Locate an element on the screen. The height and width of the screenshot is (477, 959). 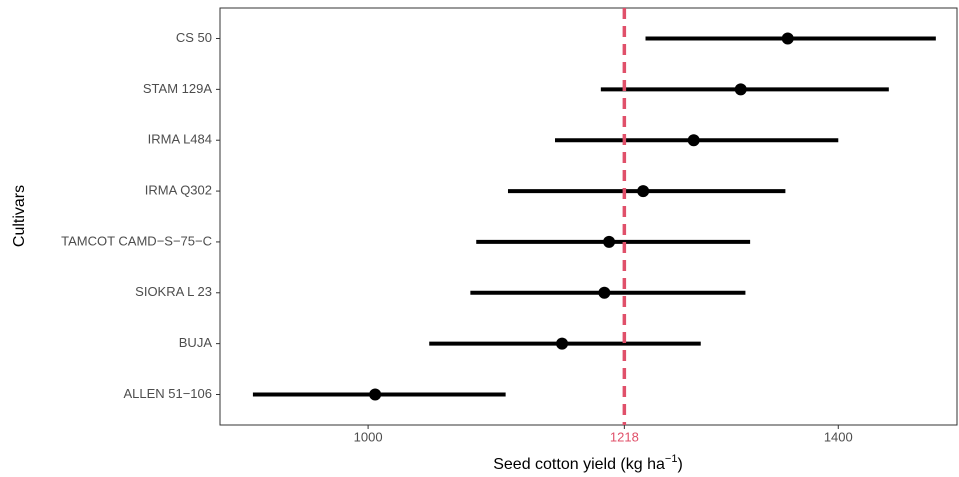
y-tick-label: BUJA is located at coordinates (196, 342).